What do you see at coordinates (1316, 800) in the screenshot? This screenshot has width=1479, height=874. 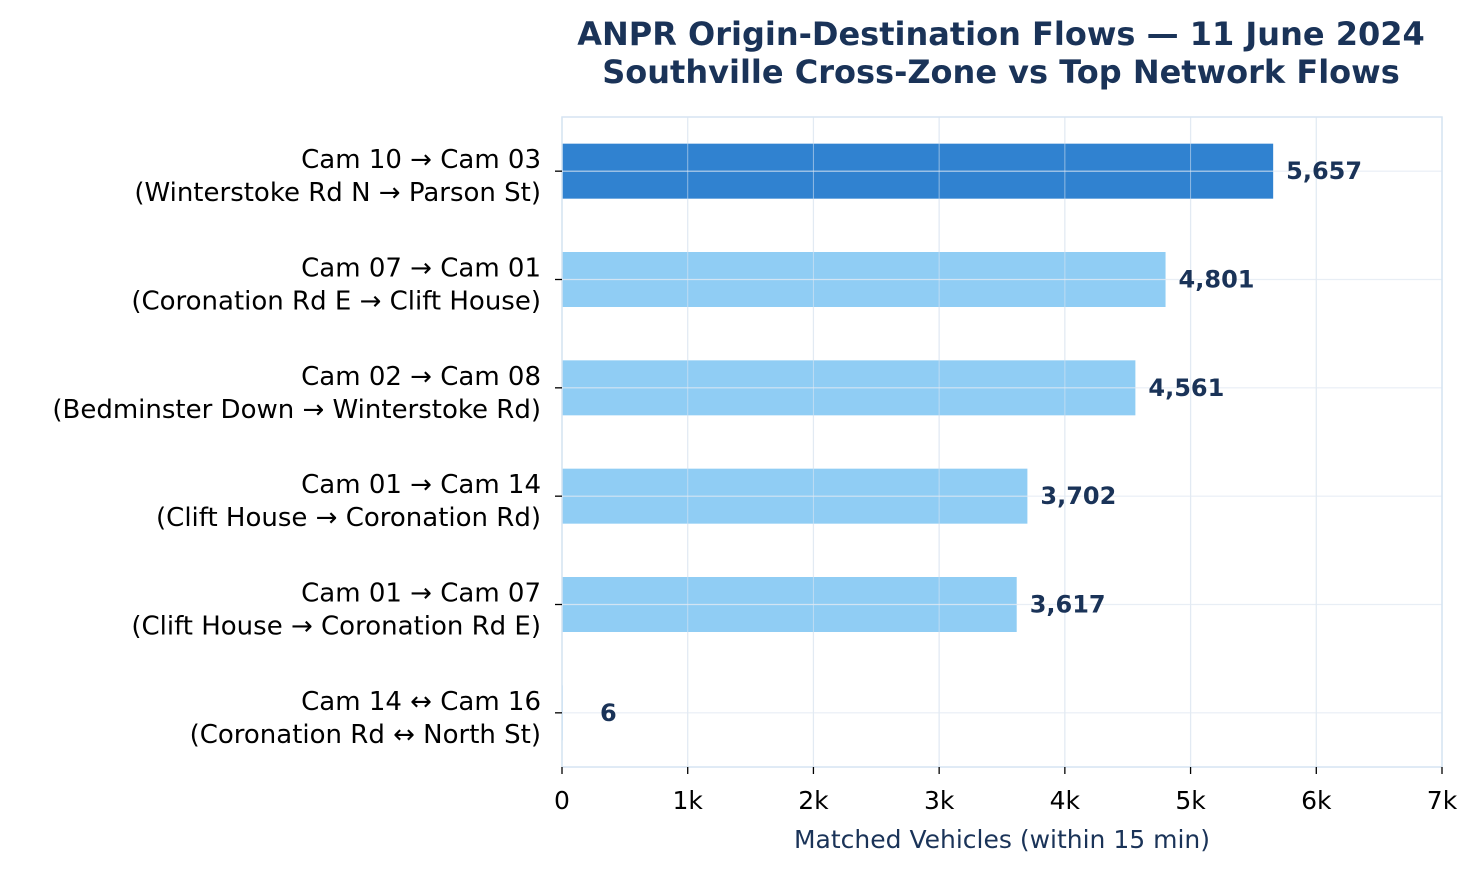 I see `x-tick-label: 6k` at bounding box center [1316, 800].